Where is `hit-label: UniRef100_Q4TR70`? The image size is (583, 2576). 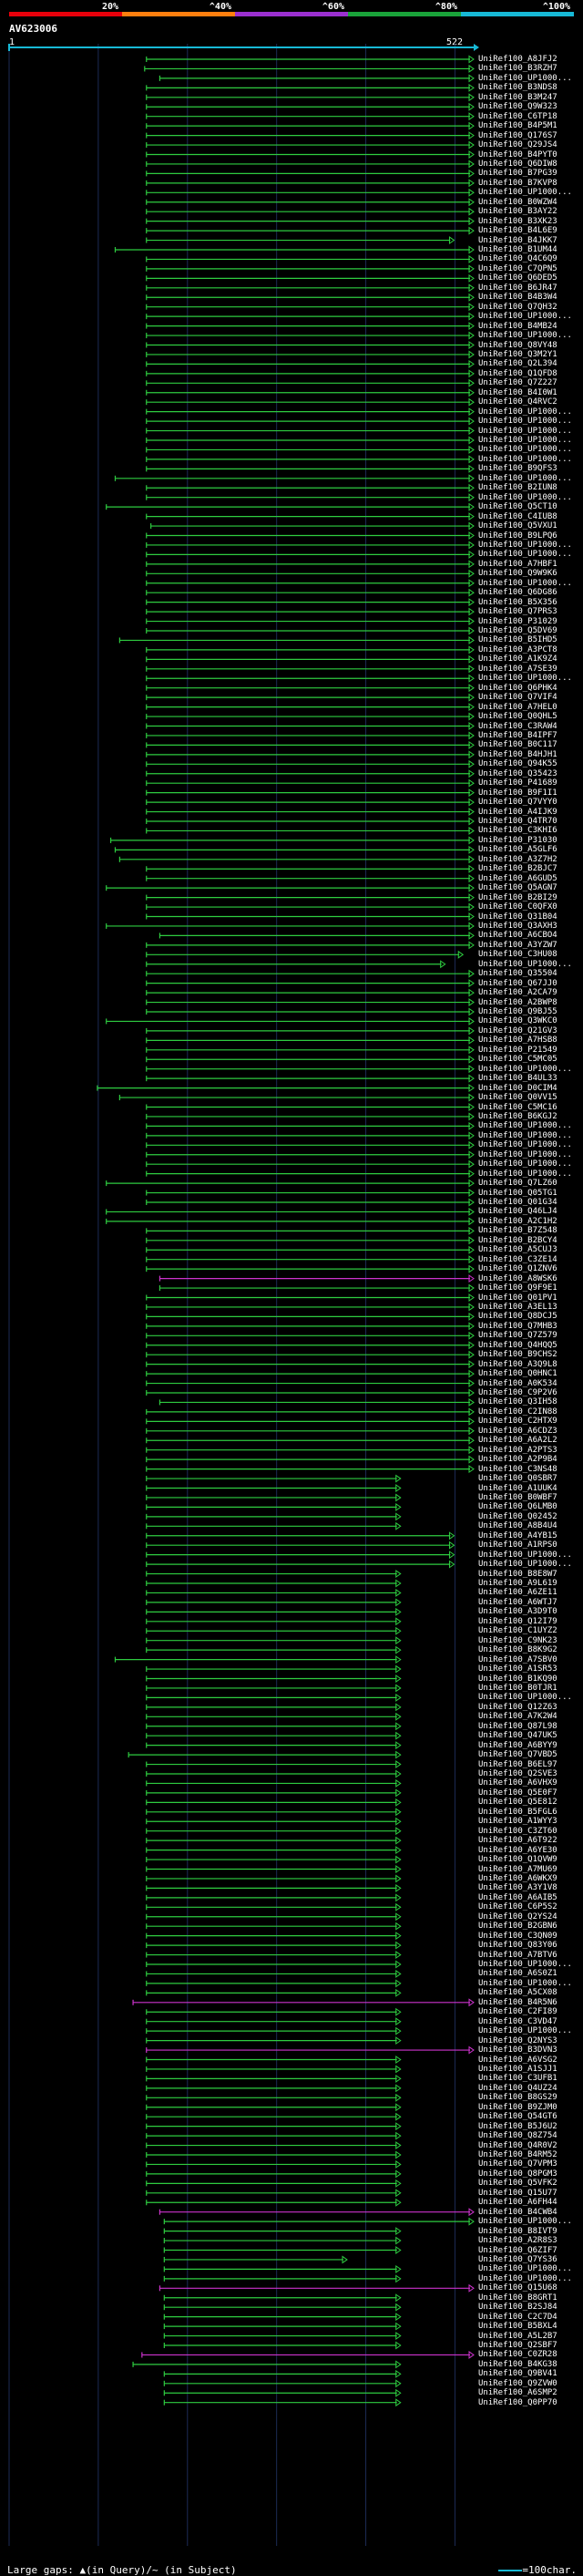
hit-label: UniRef100_Q4TR70 is located at coordinates (517, 821).